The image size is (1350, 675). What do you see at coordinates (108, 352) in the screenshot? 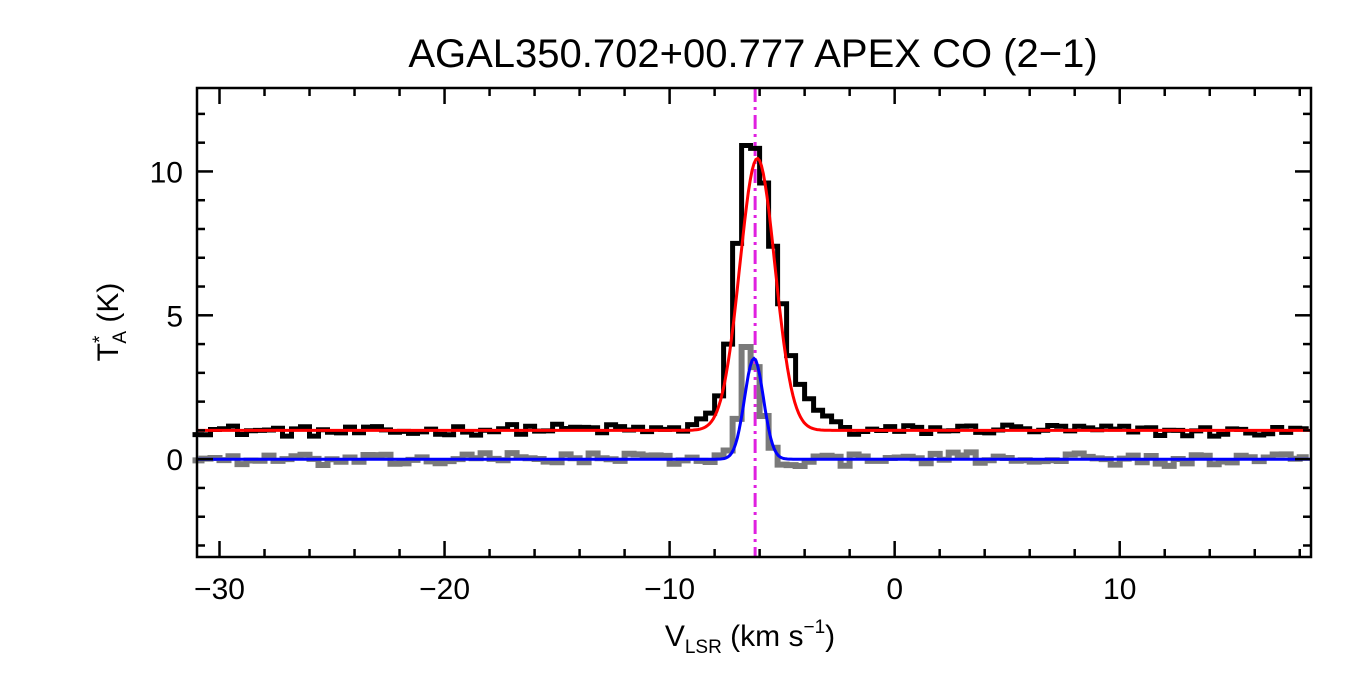
I see `y-axis-label-main: T` at bounding box center [108, 352].